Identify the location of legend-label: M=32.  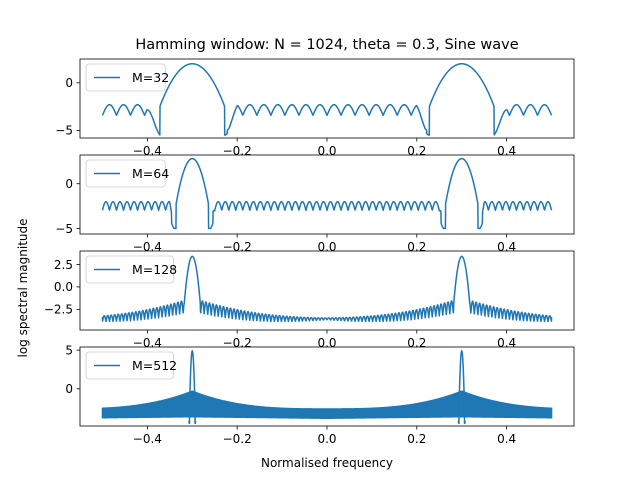
(150, 77).